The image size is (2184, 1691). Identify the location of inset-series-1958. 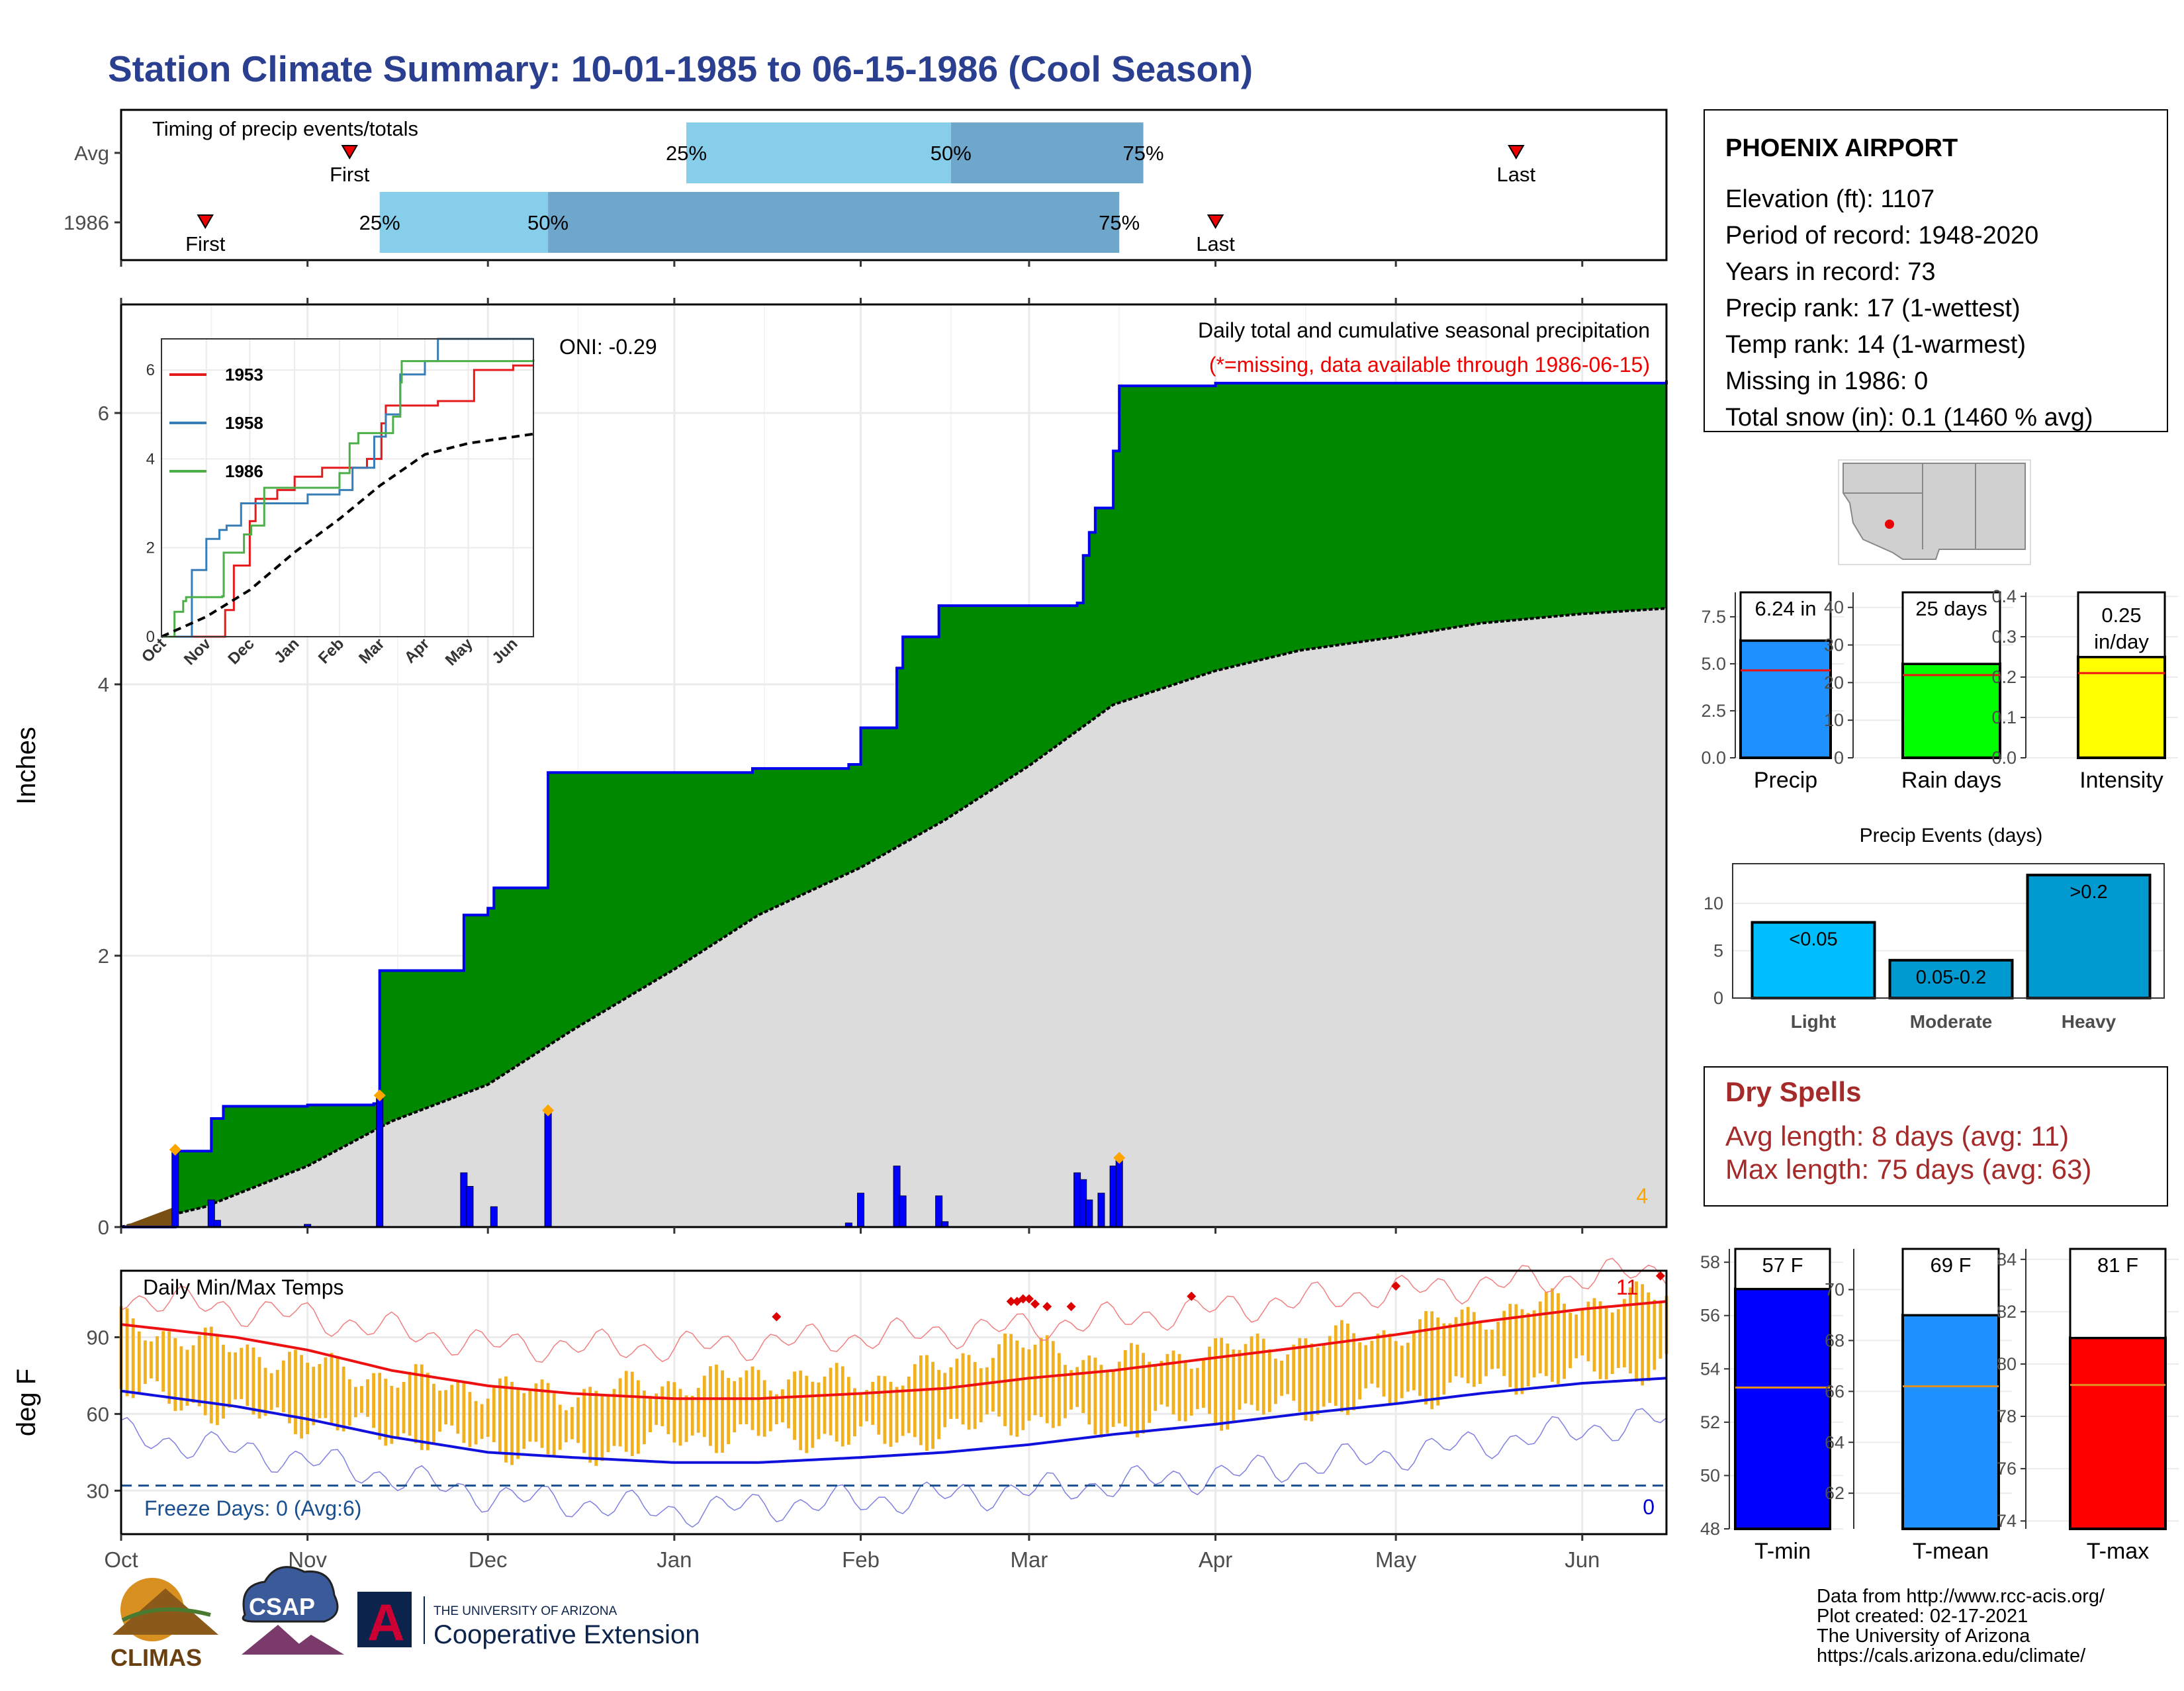
(347, 488).